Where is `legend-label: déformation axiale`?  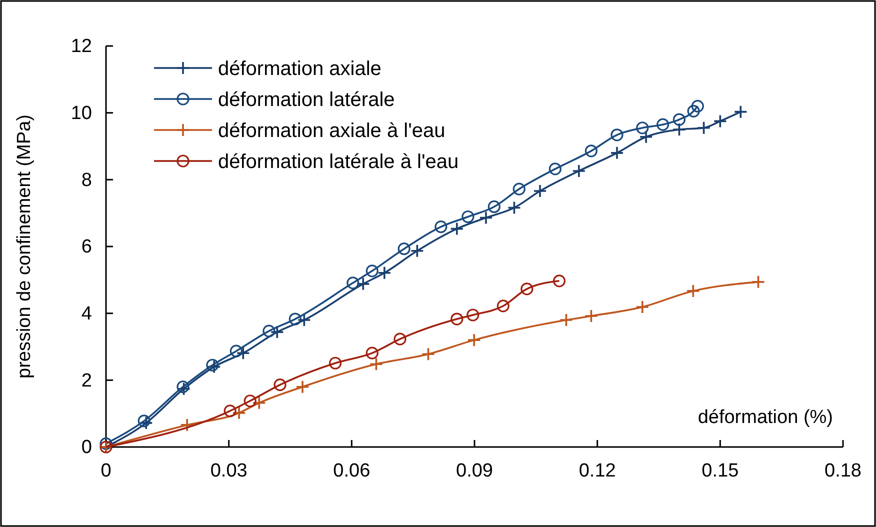
legend-label: déformation axiale is located at coordinates (300, 69).